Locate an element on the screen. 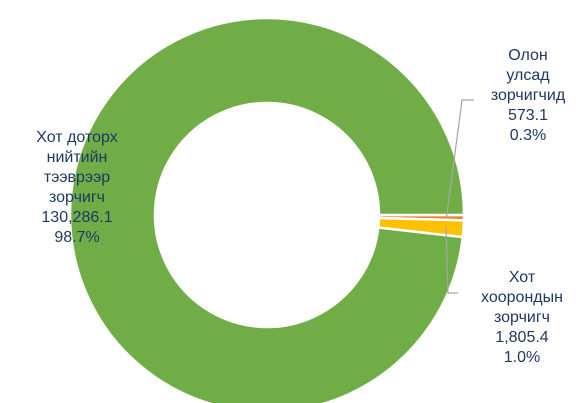 This screenshot has height=403, width=587. slice-label-intercity: Хот хоорондын зорчигч 1,805.4 1.0% is located at coordinates (522, 318).